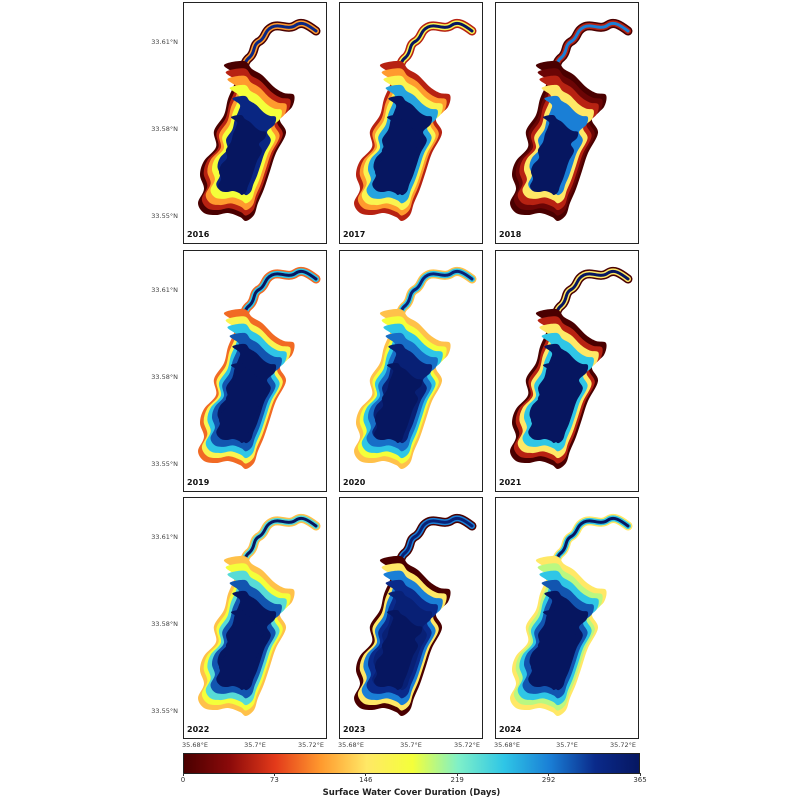  I want to click on map-panel-2017: 2017, so click(411, 123).